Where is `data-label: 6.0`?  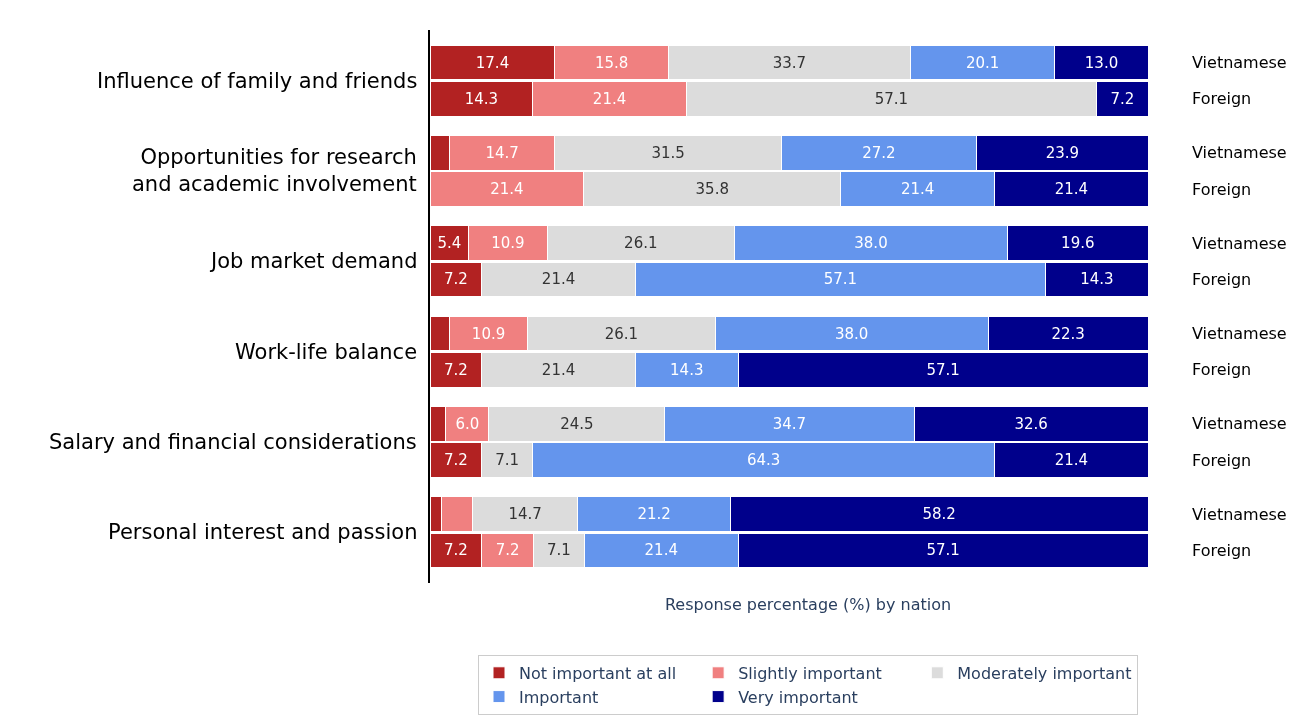 data-label: 6.0 is located at coordinates (467, 423).